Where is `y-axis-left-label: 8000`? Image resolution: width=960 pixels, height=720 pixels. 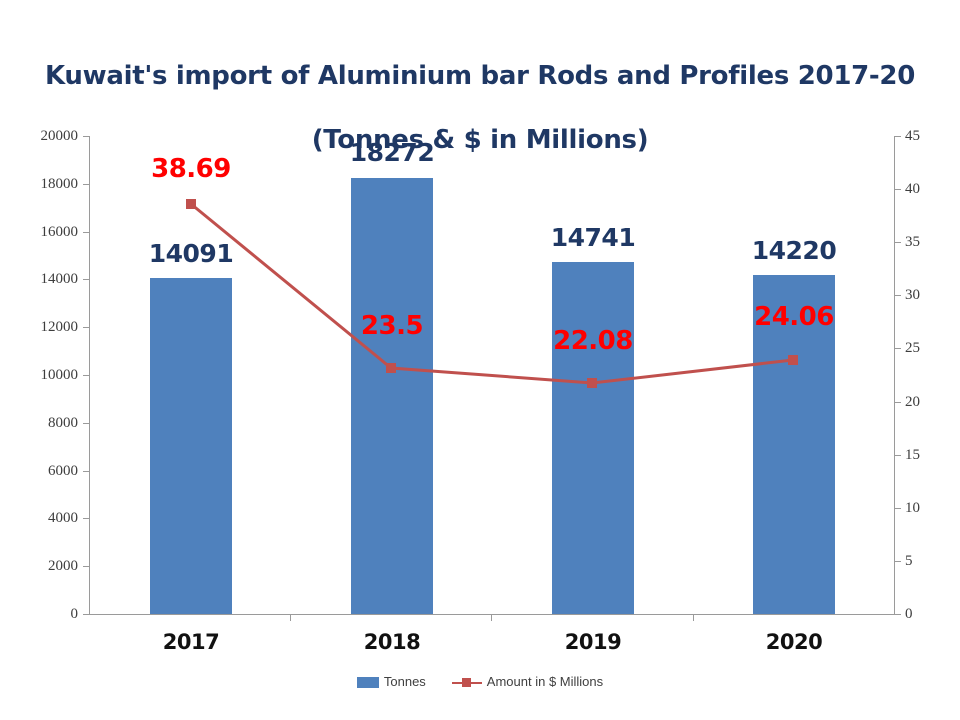
y-axis-left-label: 8000 is located at coordinates (63, 423).